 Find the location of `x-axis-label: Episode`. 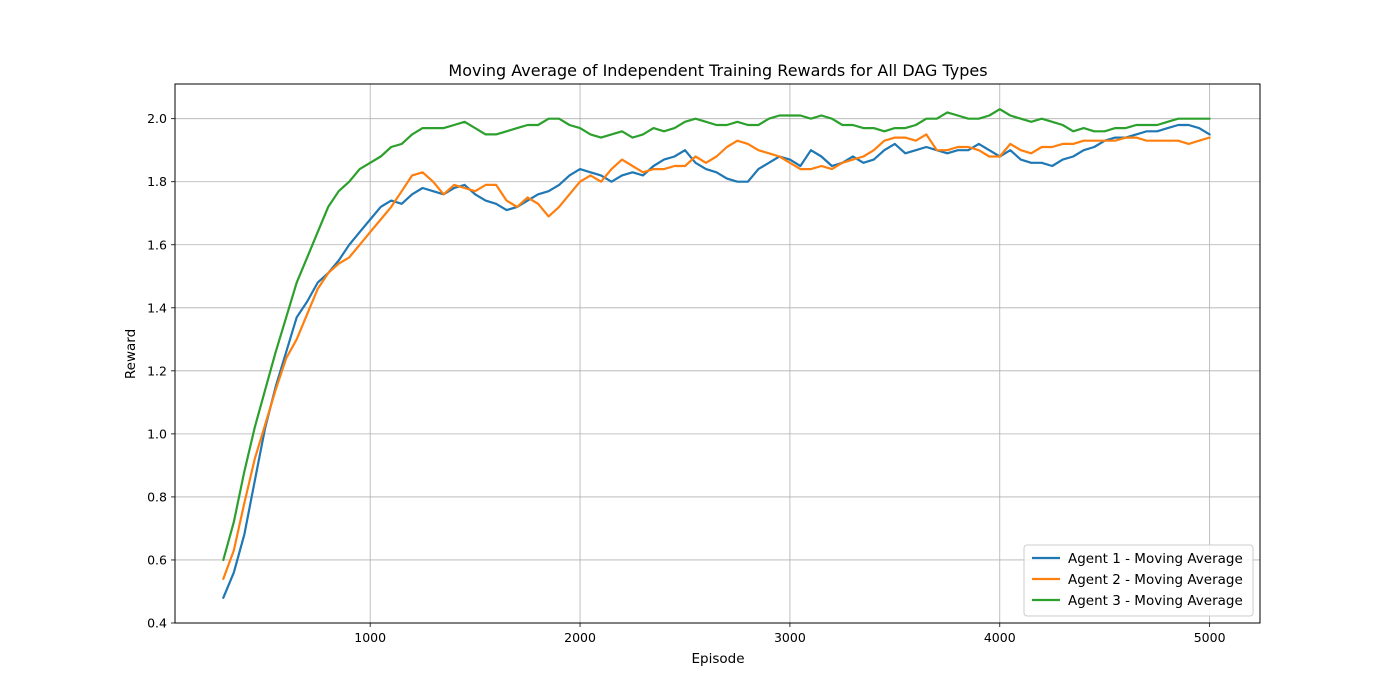

x-axis-label: Episode is located at coordinates (717, 659).